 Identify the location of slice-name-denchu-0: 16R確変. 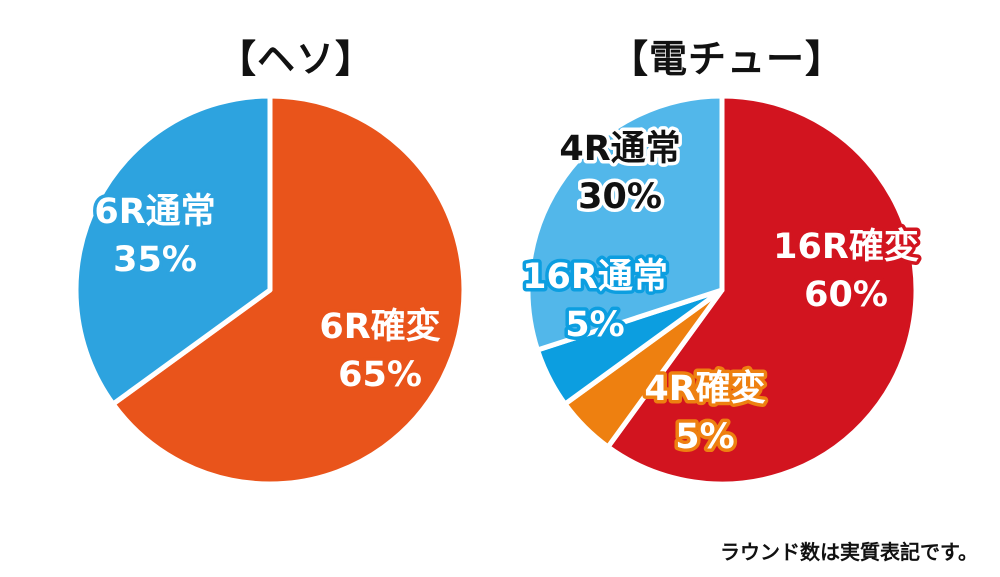
(846, 246).